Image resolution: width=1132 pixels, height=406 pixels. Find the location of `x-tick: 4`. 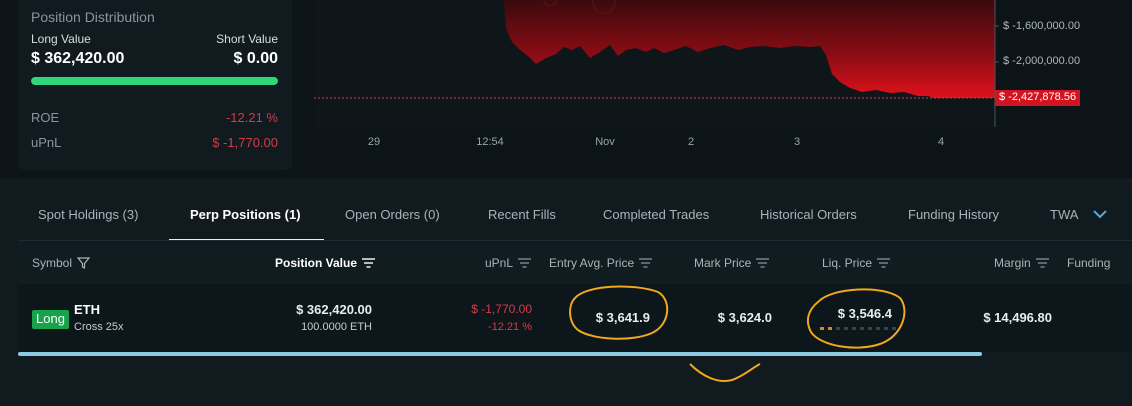

x-tick: 4 is located at coordinates (941, 142).